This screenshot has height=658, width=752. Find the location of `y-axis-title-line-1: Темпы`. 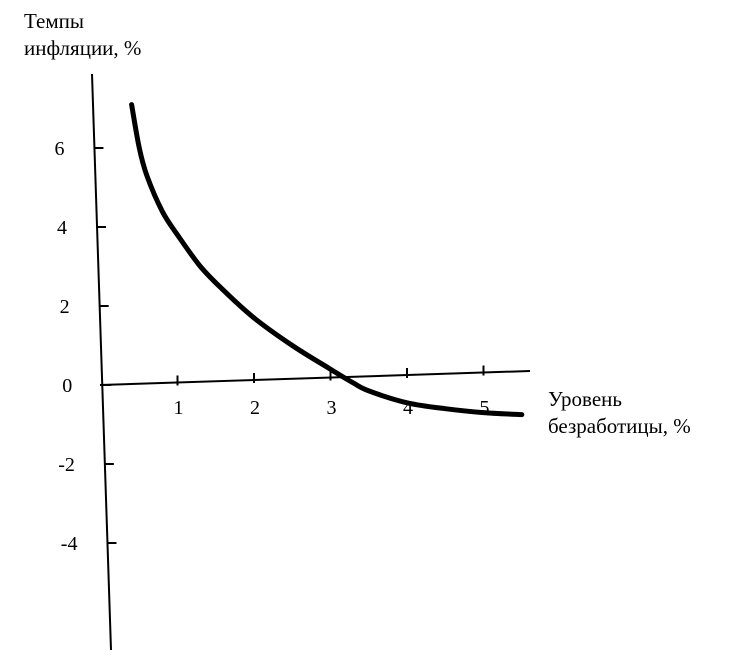

y-axis-title-line-1: Темпы is located at coordinates (54, 21).